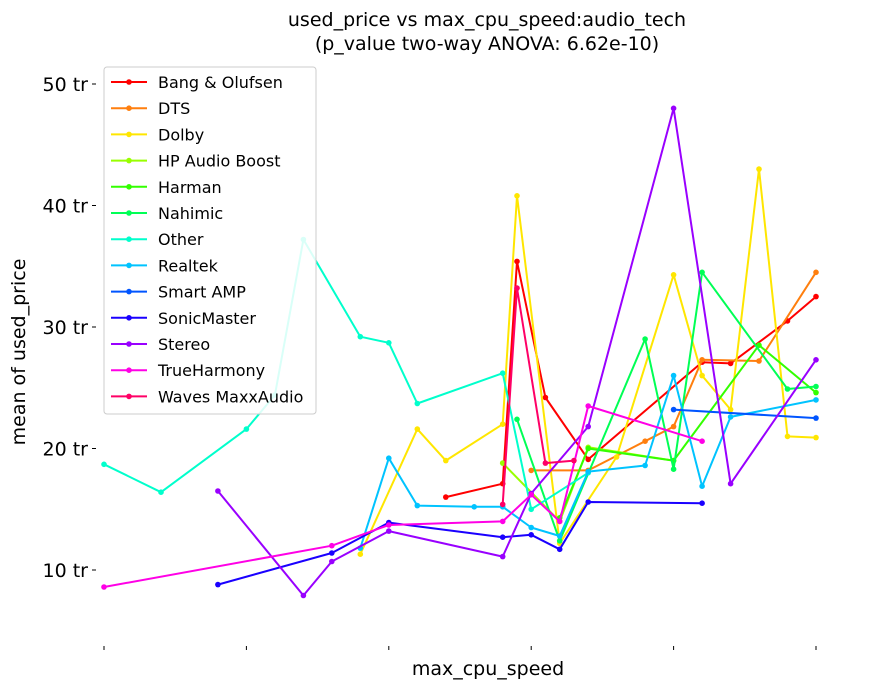 The image size is (889, 690). I want to click on y-tick-label: 50 tr, so click(66, 85).